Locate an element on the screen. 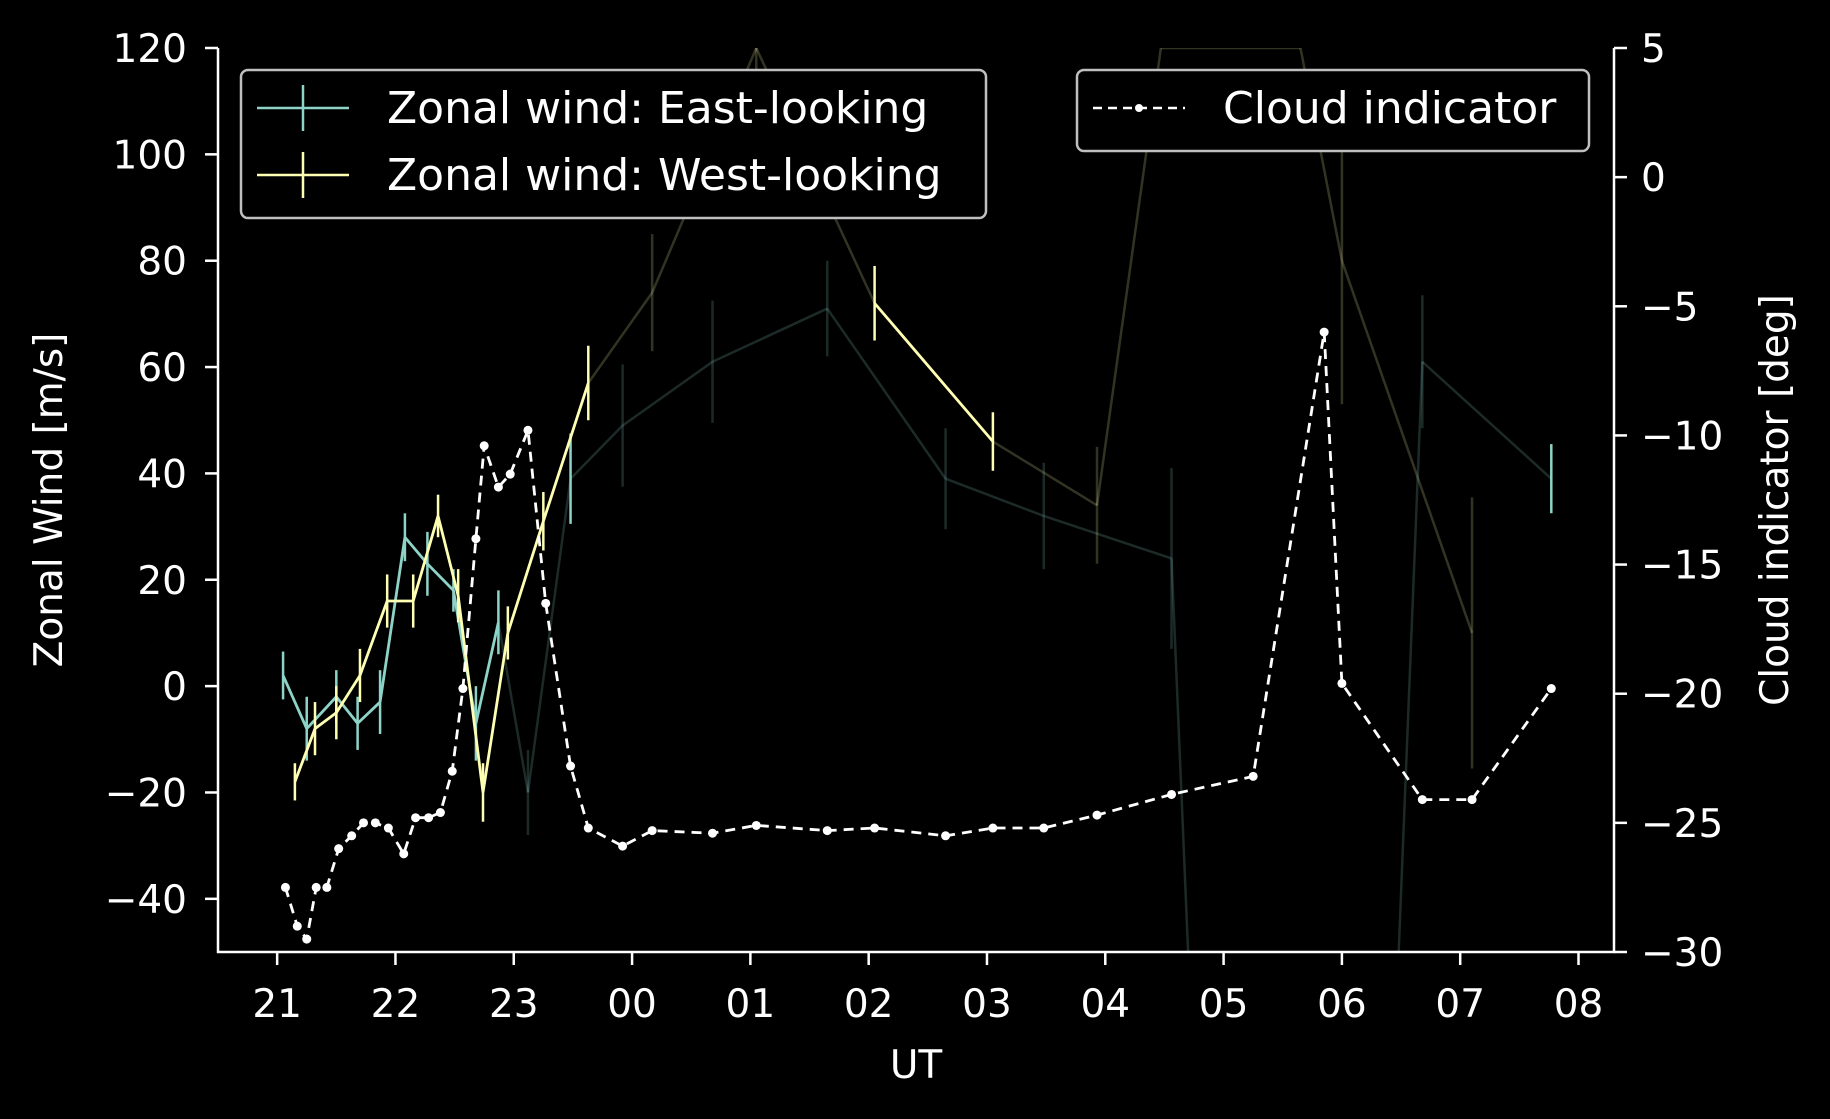 The width and height of the screenshot is (1830, 1119). y-axis-title: Zonal Wind [m/s] is located at coordinates (49, 500).